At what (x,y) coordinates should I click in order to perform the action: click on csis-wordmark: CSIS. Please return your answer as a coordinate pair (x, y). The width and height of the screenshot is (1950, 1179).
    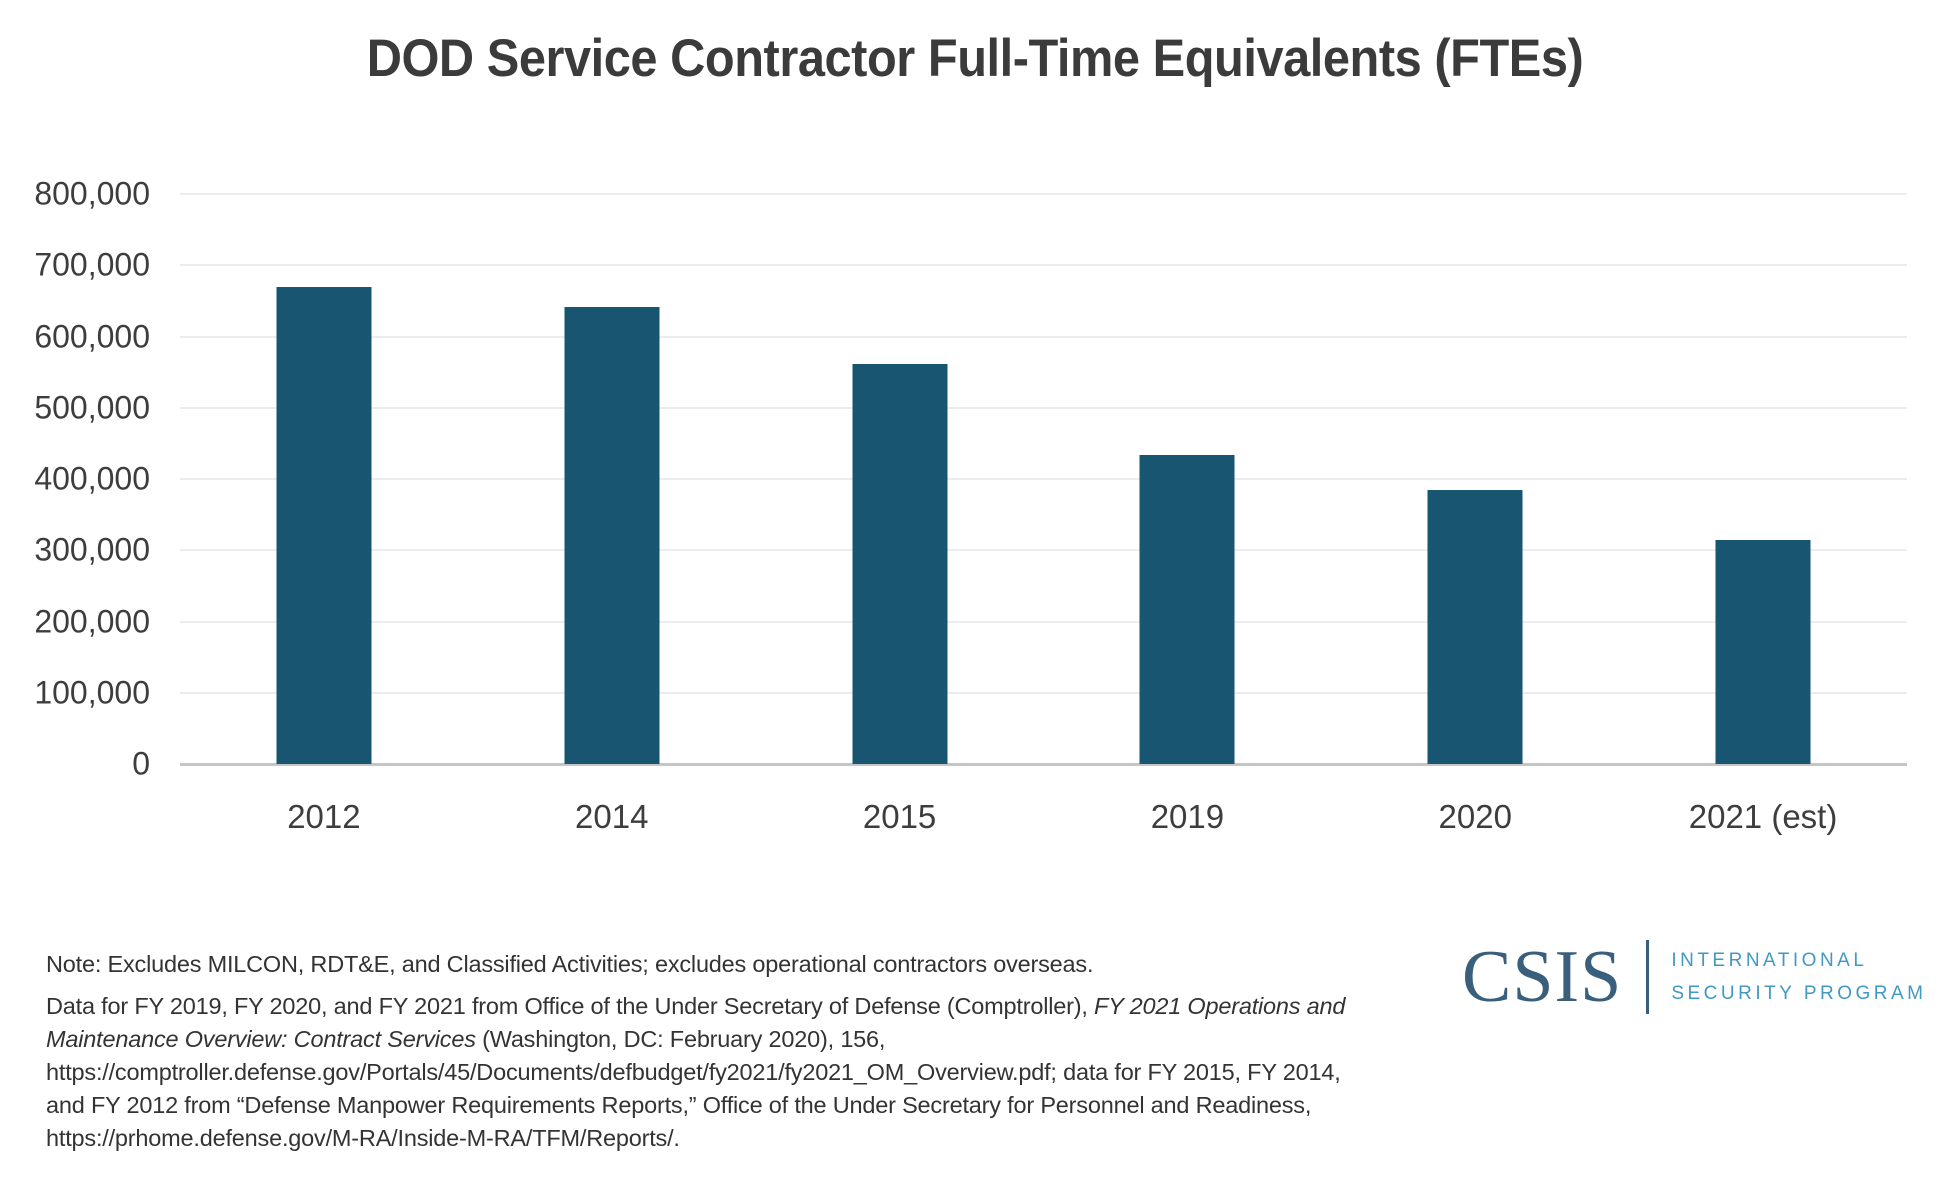
    Looking at the image, I should click on (1542, 977).